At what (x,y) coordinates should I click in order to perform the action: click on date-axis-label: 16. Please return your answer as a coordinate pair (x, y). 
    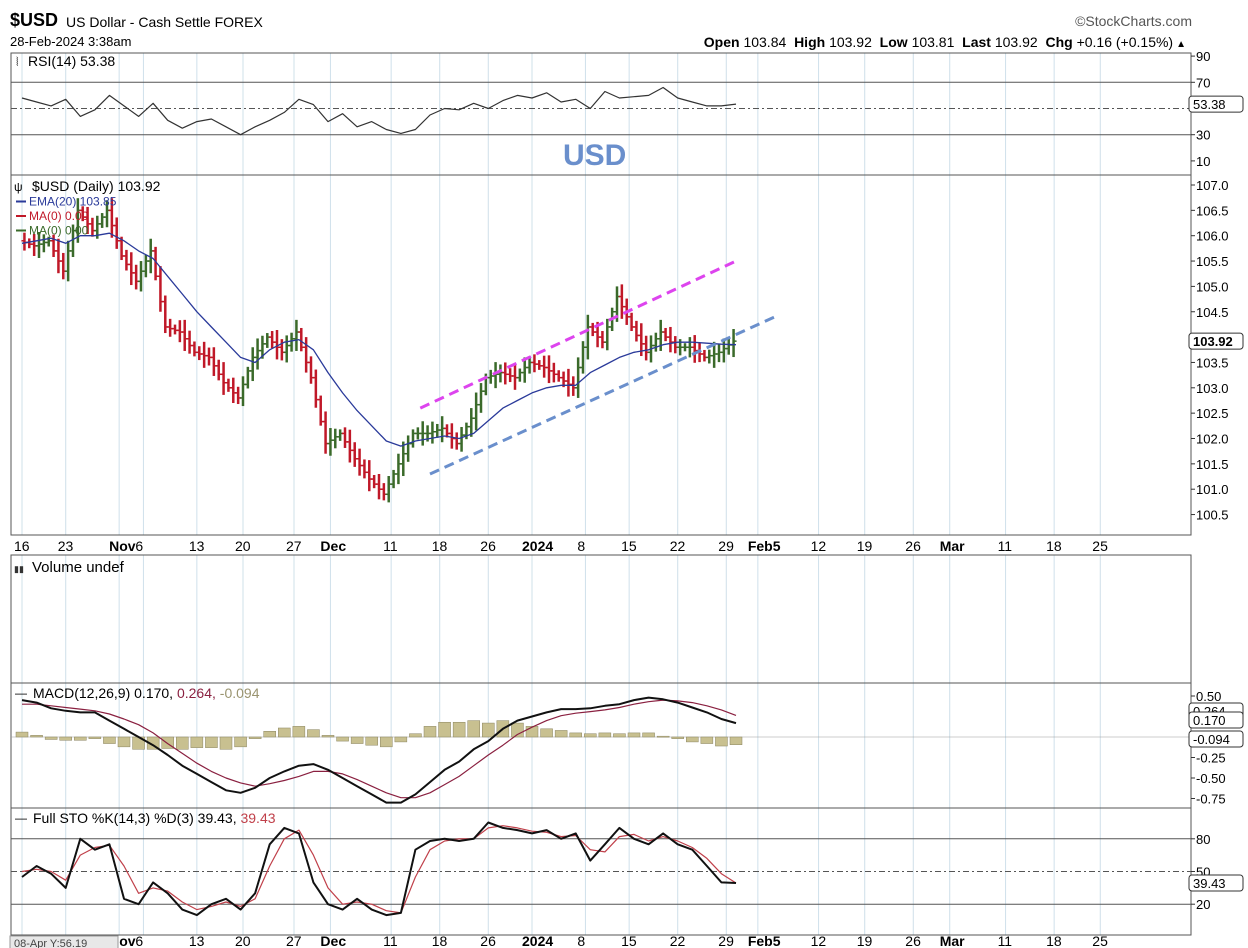
    Looking at the image, I should click on (22, 546).